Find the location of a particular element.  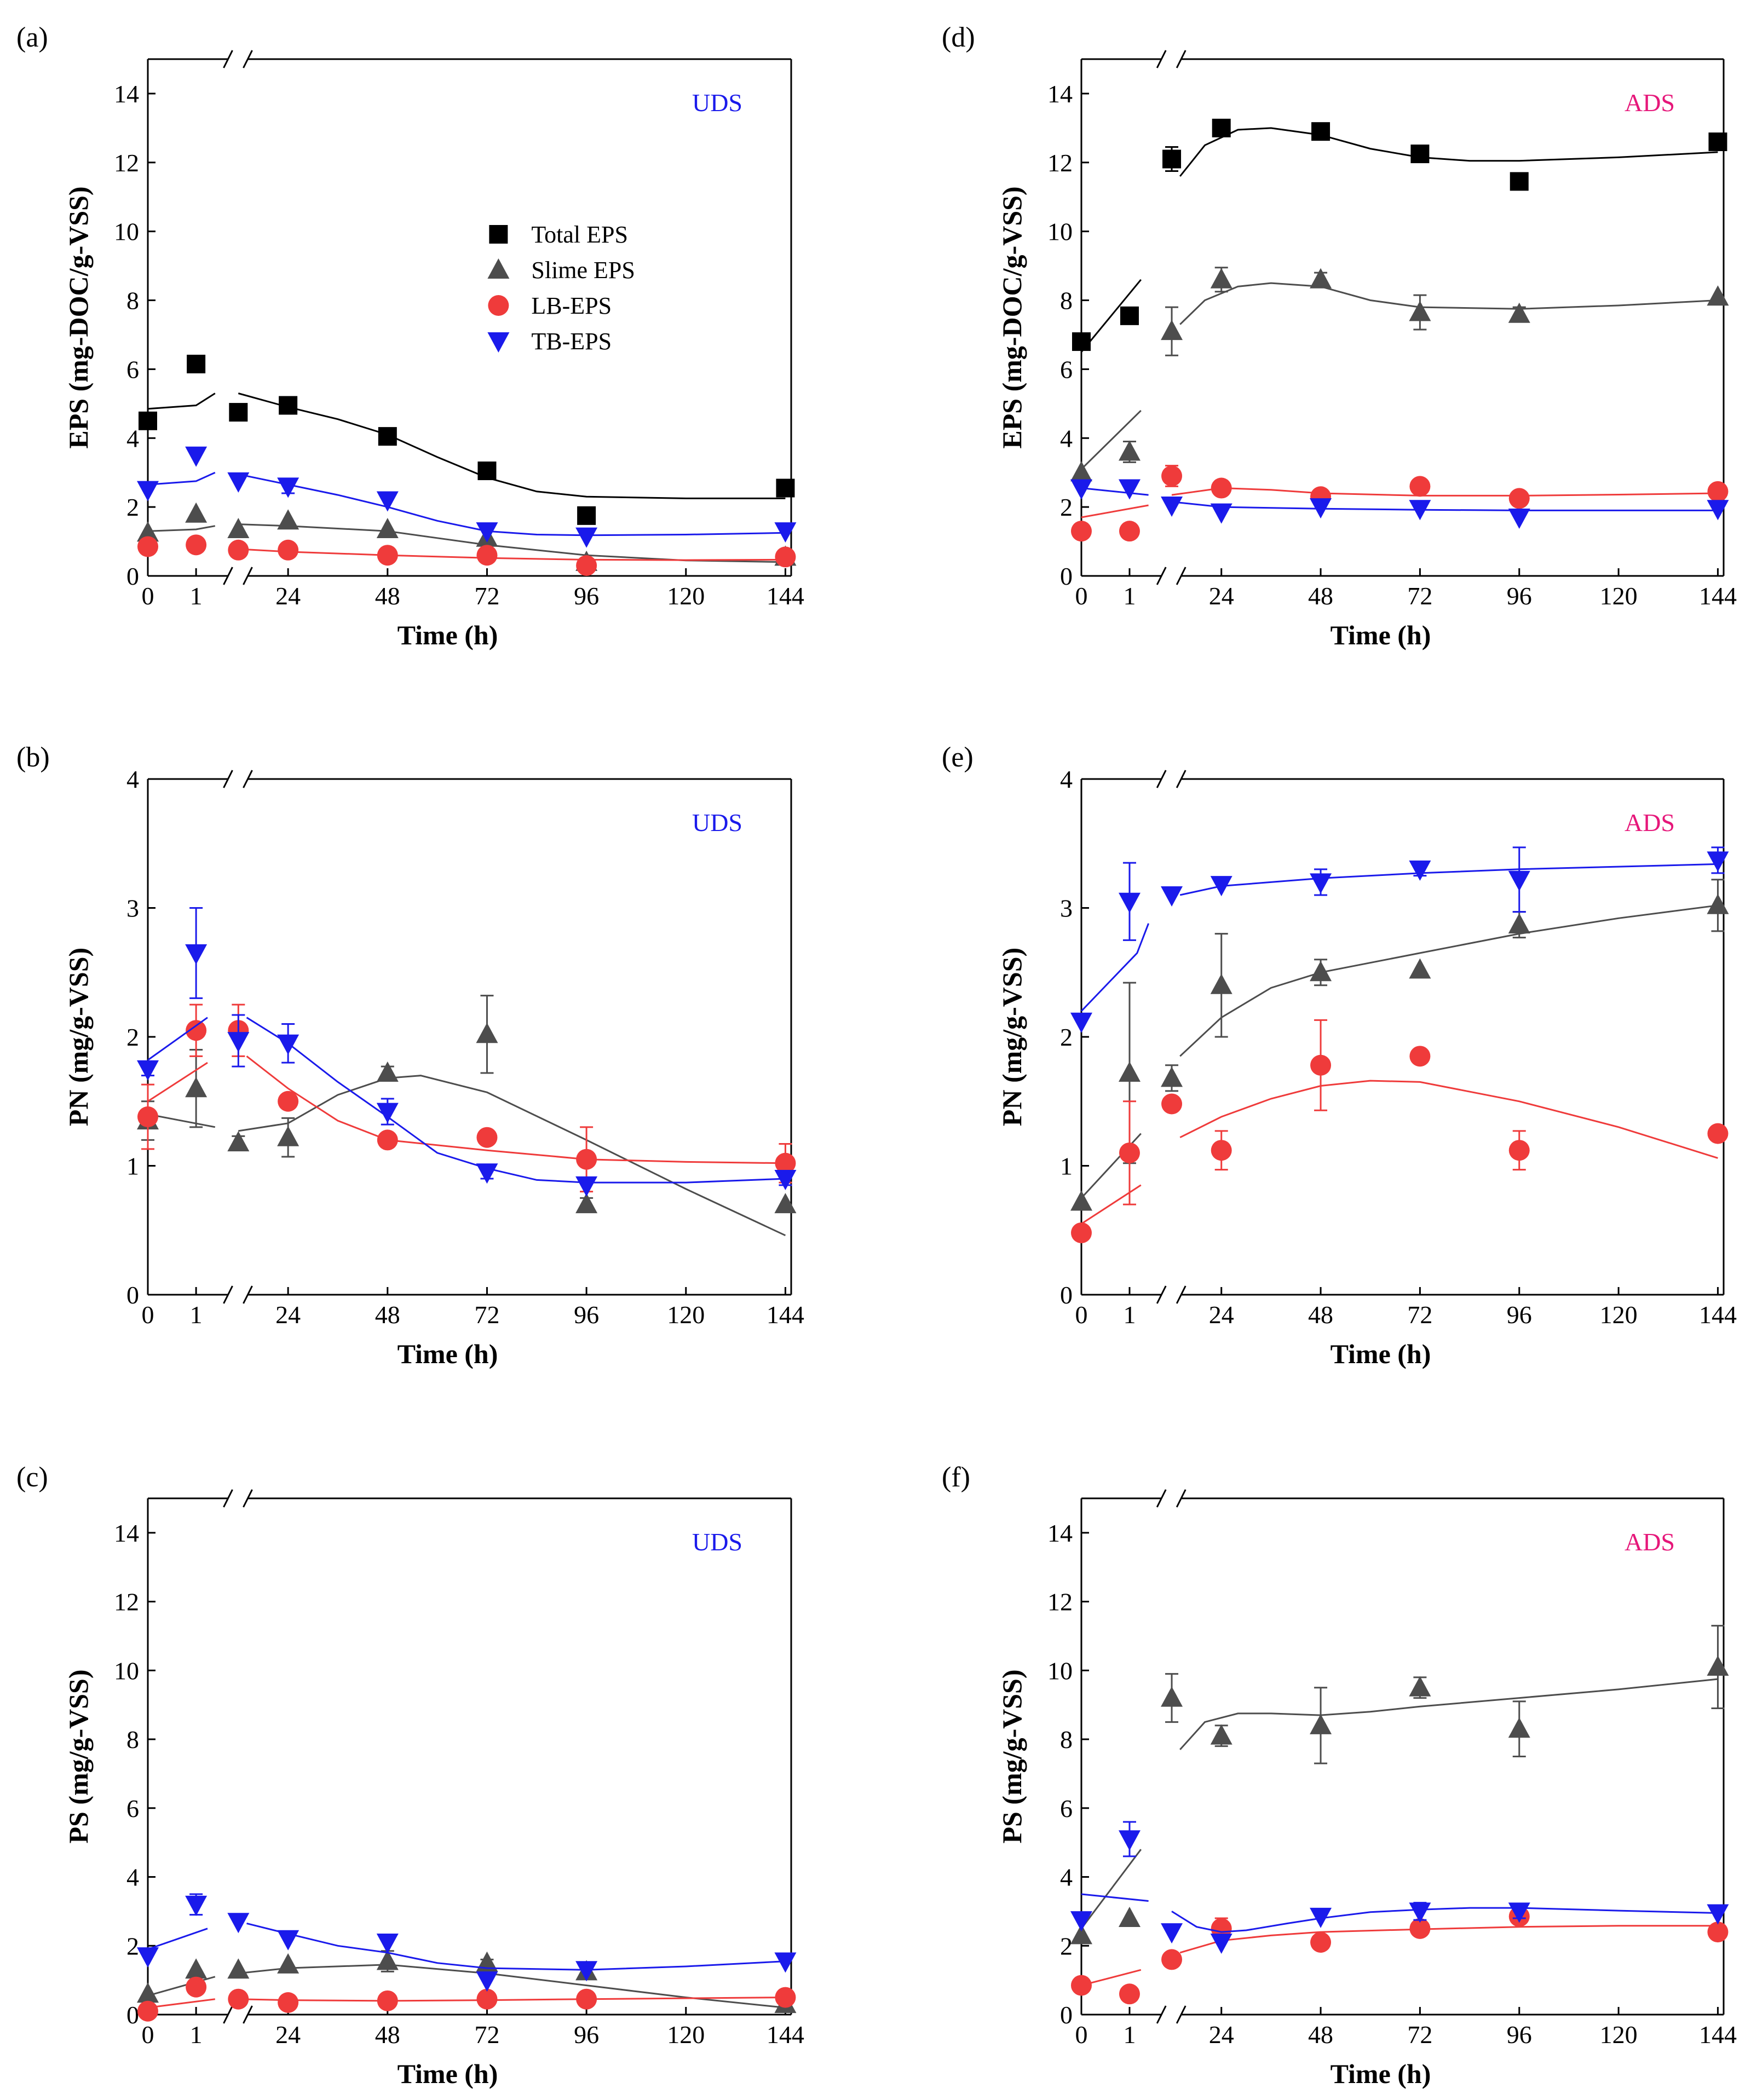

y-tick-label: 14 is located at coordinates (126, 94).